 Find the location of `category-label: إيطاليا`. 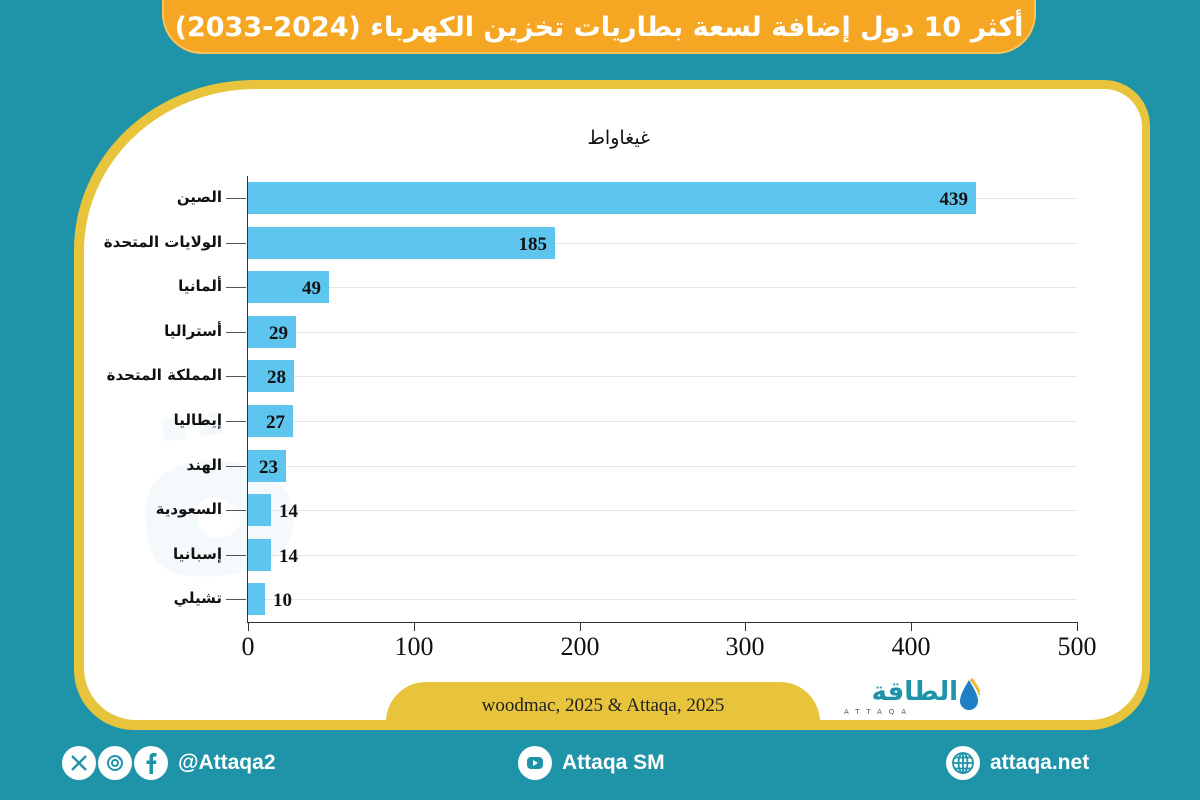

category-label: إيطاليا is located at coordinates (197, 420).